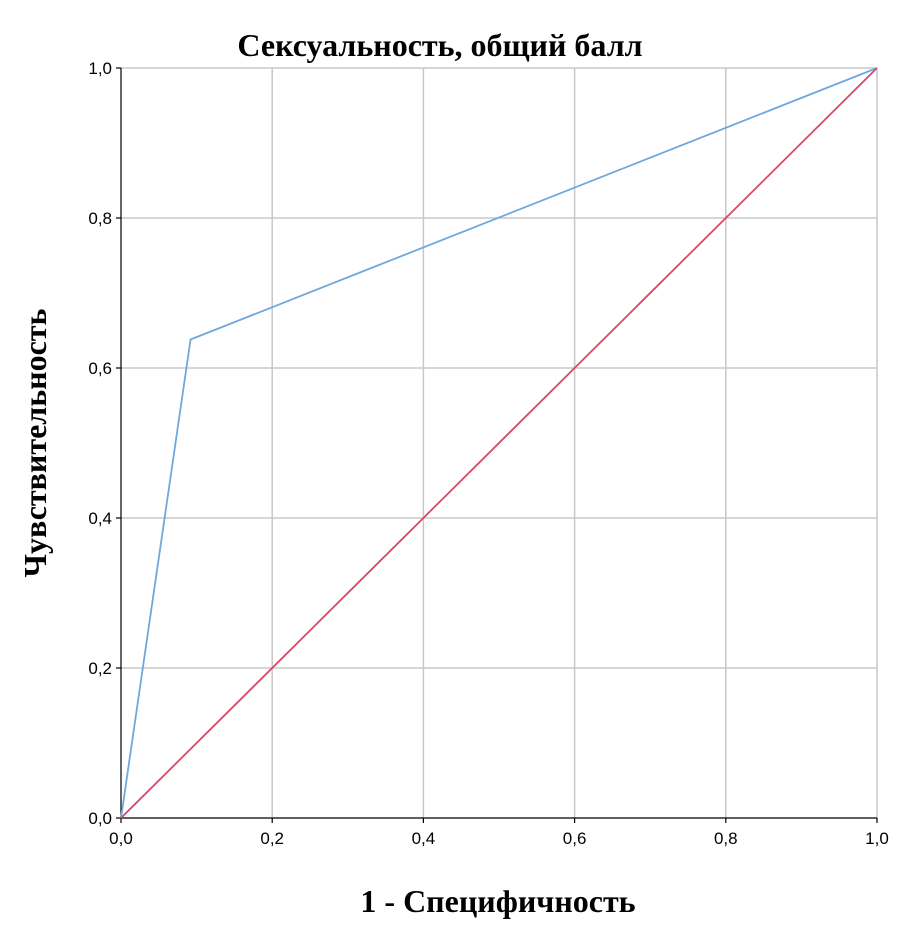 This screenshot has width=900, height=932. What do you see at coordinates (100, 518) in the screenshot?
I see `y-tick-label: 0,4` at bounding box center [100, 518].